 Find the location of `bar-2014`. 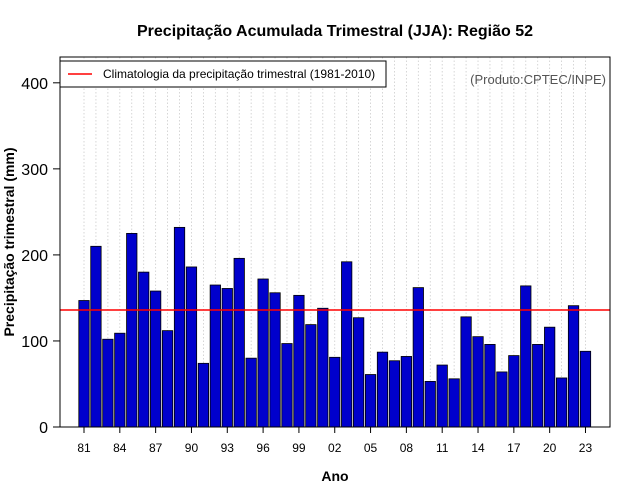

bar-2014 is located at coordinates (478, 382).